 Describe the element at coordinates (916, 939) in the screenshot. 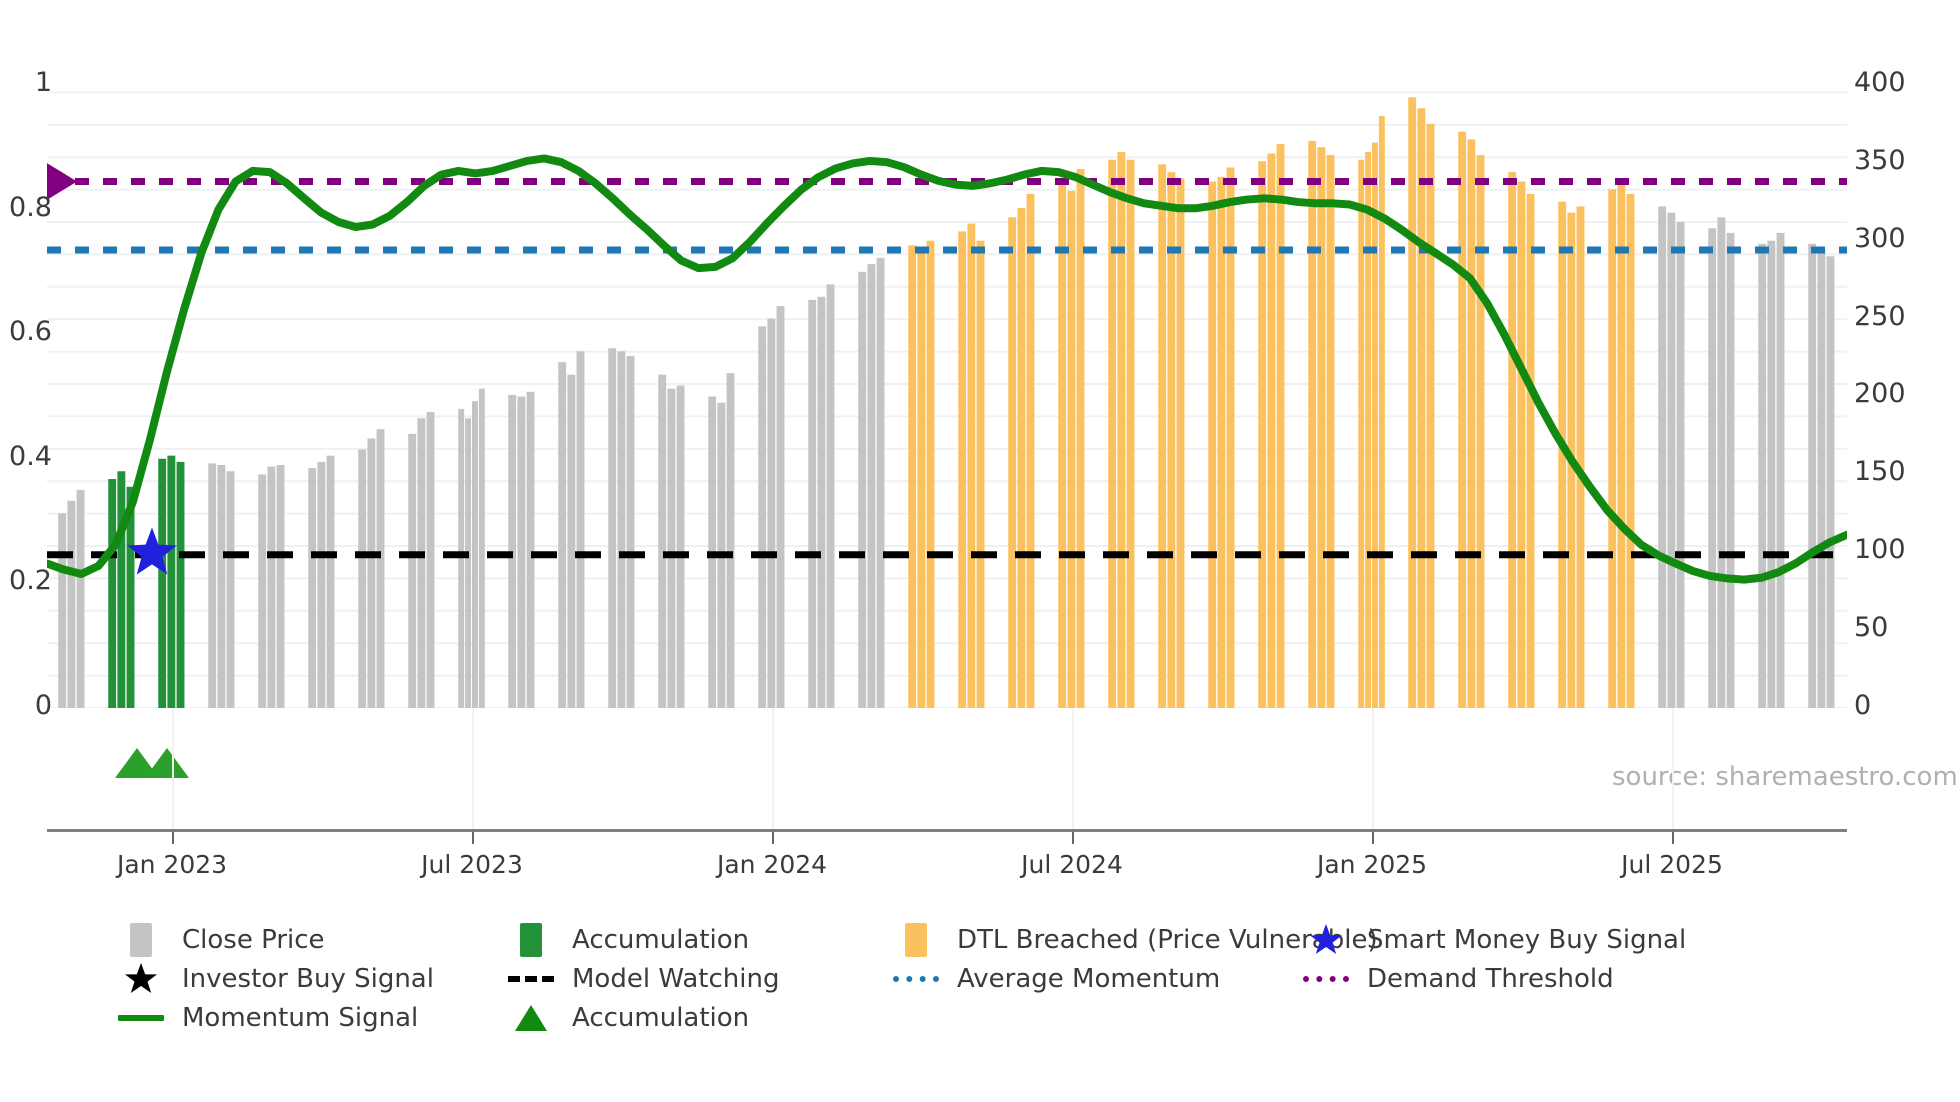

I see `dtl-breached-swatch-icon` at that location.